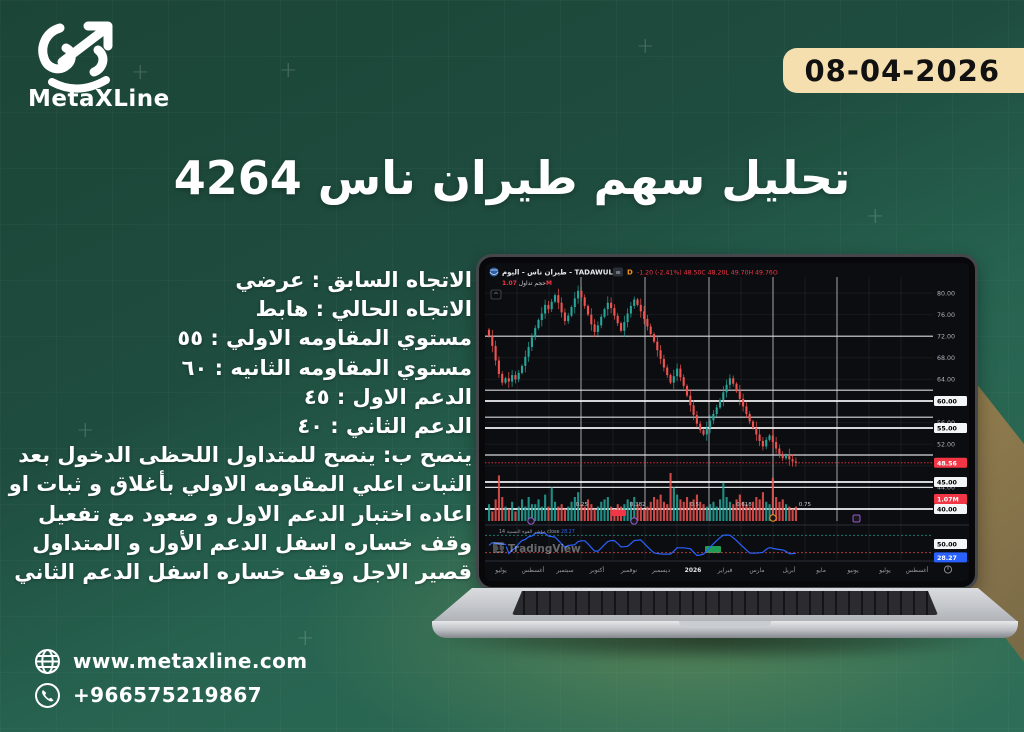 The image size is (1024, 732). Describe the element at coordinates (47, 661) in the screenshot. I see `globe-icon` at that location.